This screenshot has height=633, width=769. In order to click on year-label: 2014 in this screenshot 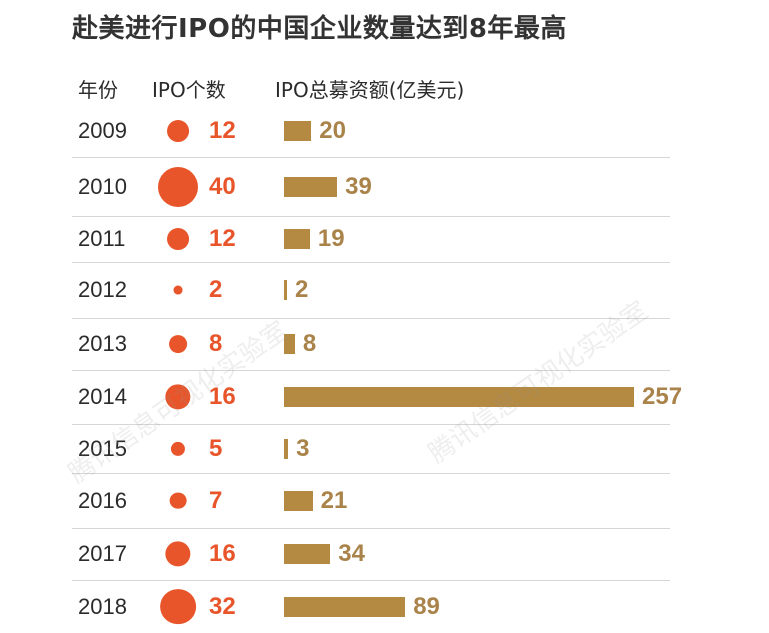, I will do `click(102, 396)`.